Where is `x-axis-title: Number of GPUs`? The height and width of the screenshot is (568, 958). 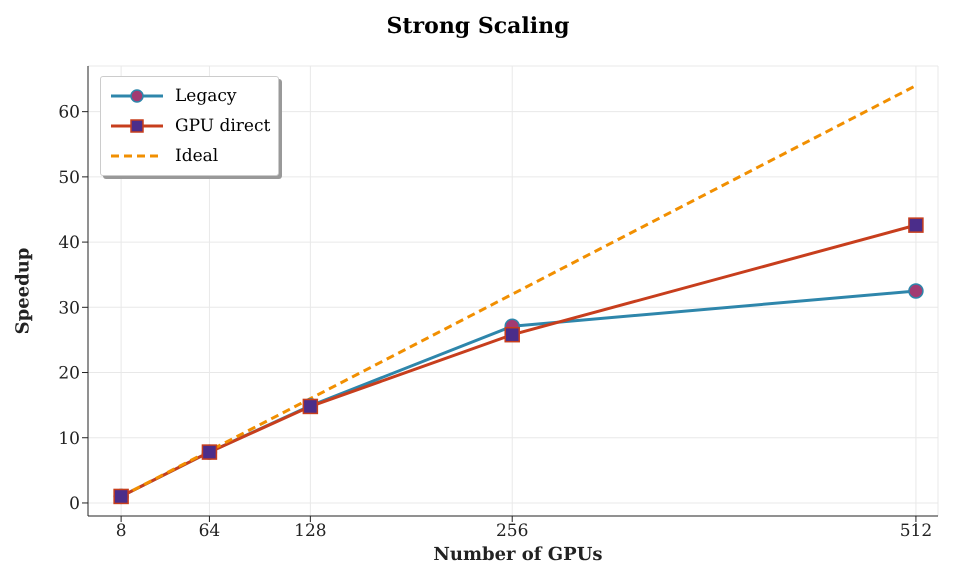 x-axis-title: Number of GPUs is located at coordinates (518, 554).